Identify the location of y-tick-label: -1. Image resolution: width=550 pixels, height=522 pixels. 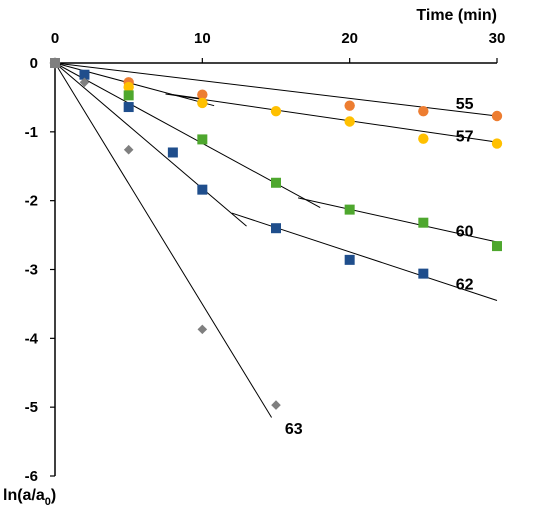
(31, 132).